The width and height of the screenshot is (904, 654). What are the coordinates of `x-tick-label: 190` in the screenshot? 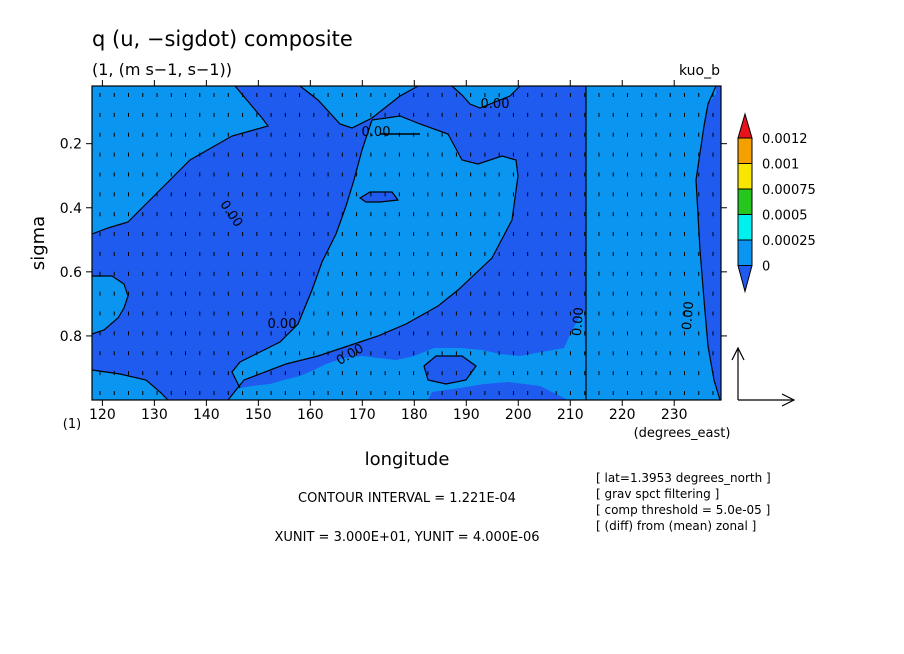 It's located at (466, 415).